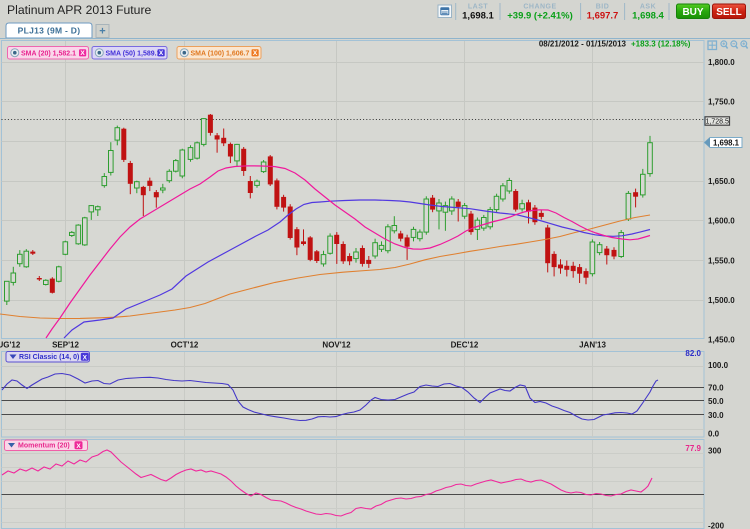 Image resolution: width=750 pixels, height=529 pixels. Describe the element at coordinates (721, 221) in the screenshot. I see `svg-text: 1,600.0` at that location.